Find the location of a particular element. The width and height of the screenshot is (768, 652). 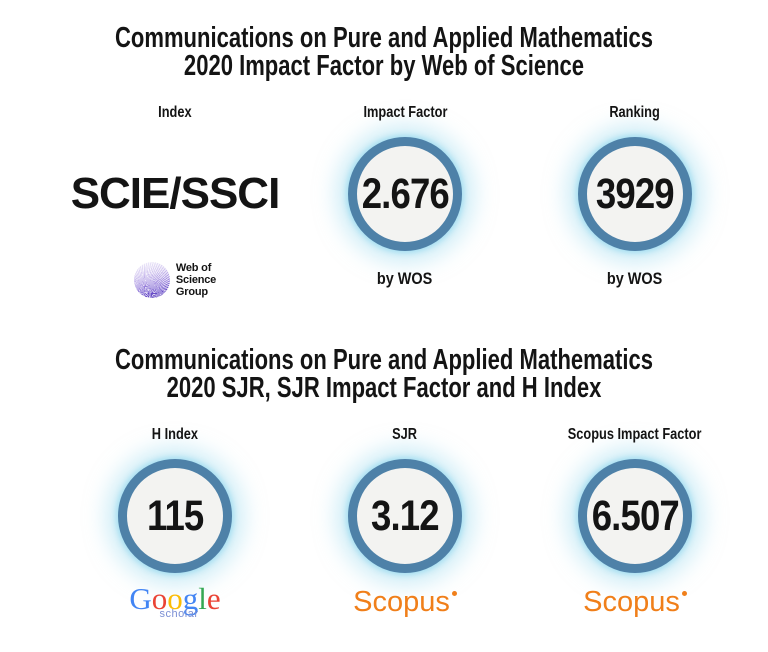

impact-factor-value: 2.676 is located at coordinates (405, 193).